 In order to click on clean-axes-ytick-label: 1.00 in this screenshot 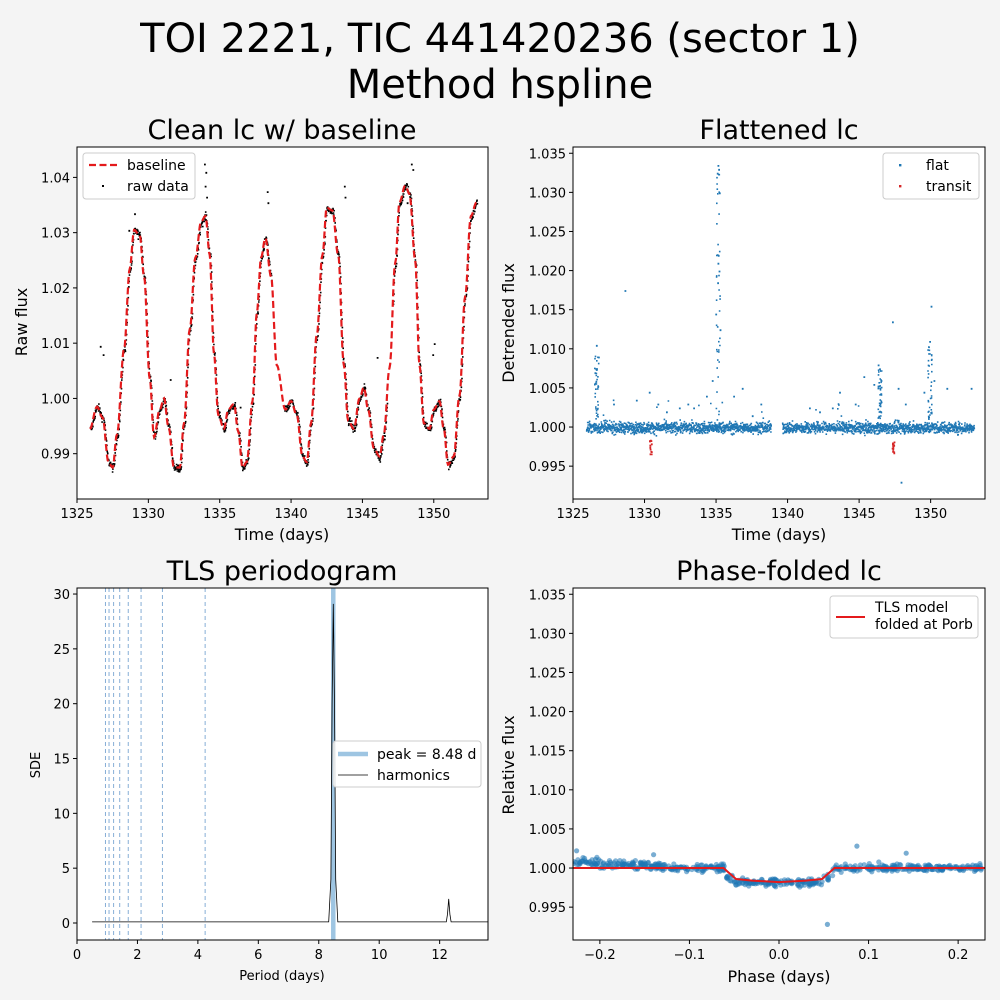, I will do `click(55, 399)`.